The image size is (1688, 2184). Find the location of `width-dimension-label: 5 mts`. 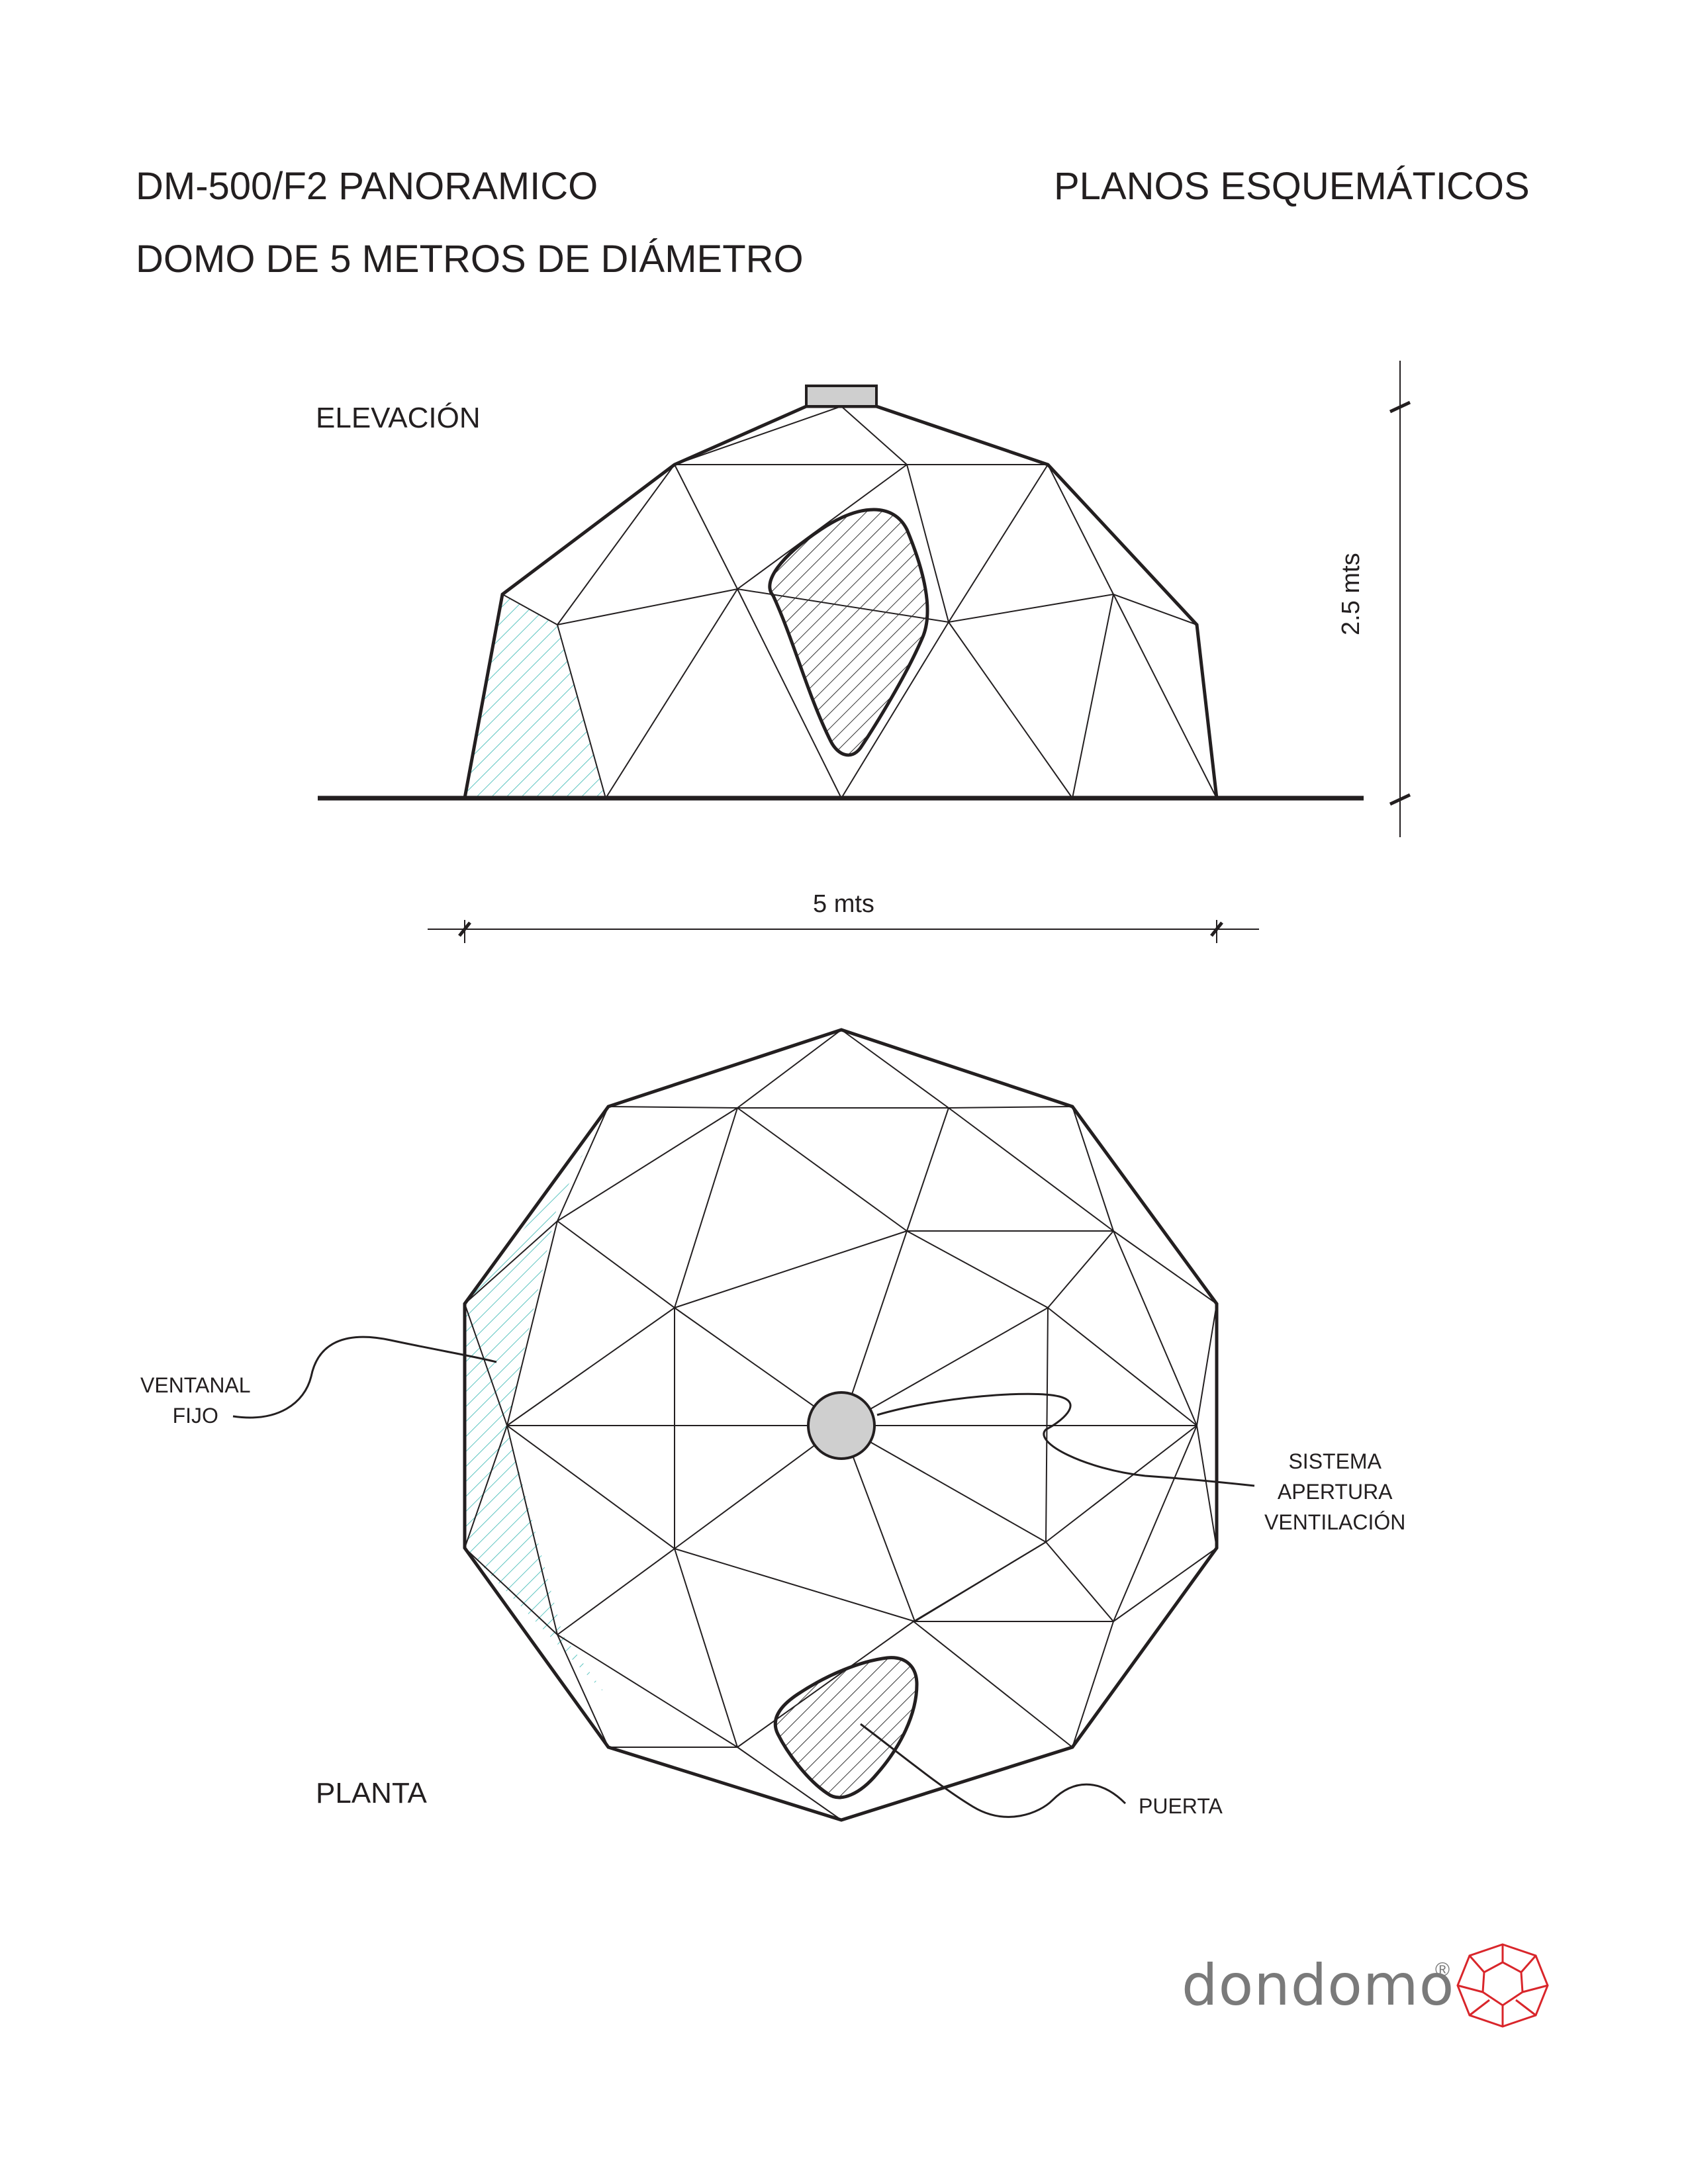

width-dimension-label: 5 mts is located at coordinates (843, 904).